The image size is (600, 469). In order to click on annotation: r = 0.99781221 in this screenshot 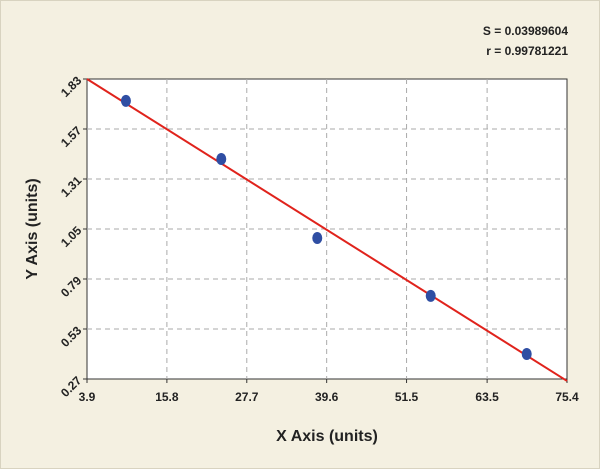, I will do `click(527, 51)`.